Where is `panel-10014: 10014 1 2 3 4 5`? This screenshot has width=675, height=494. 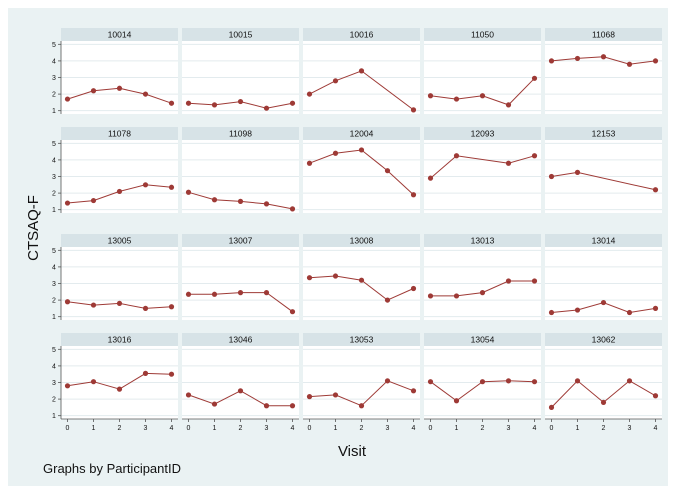
panel-10014: 10014 1 2 3 4 5 is located at coordinates (115, 71).